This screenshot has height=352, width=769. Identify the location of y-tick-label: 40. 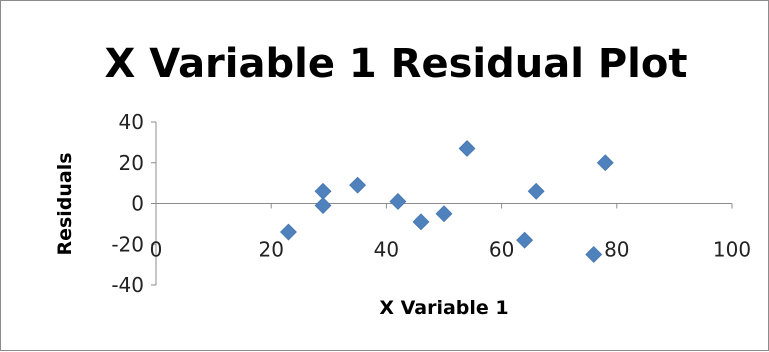
(131, 122).